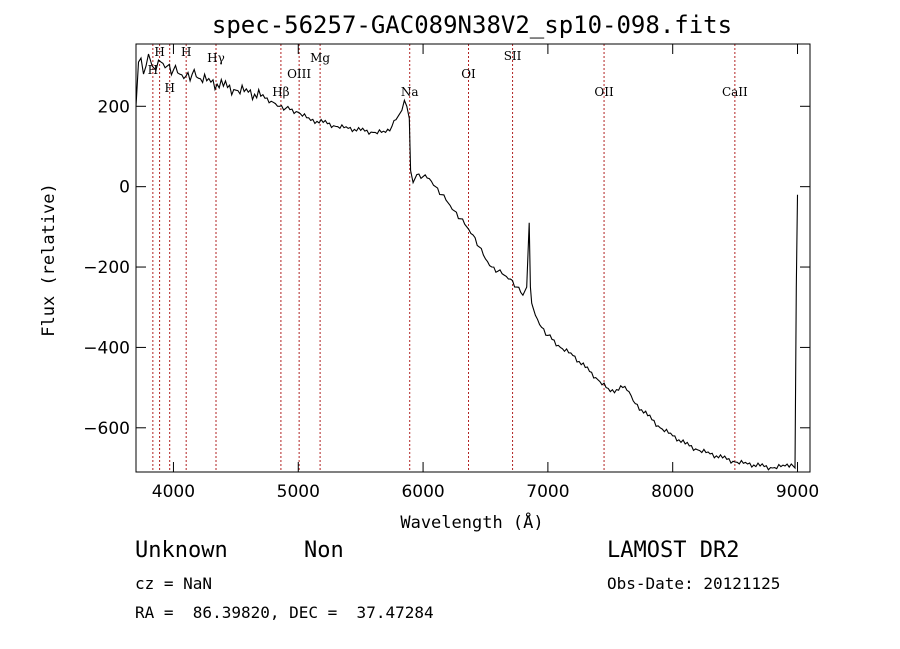 The width and height of the screenshot is (900, 649). I want to click on x-tick-label: 5000, so click(298, 492).